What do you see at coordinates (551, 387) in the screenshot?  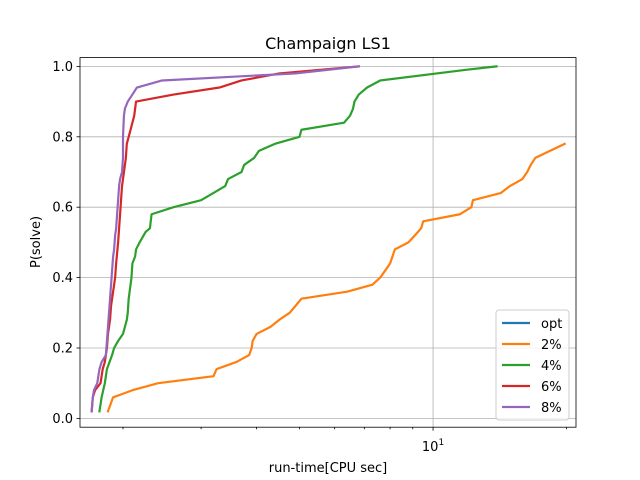 I see `legend-label: 6%` at bounding box center [551, 387].